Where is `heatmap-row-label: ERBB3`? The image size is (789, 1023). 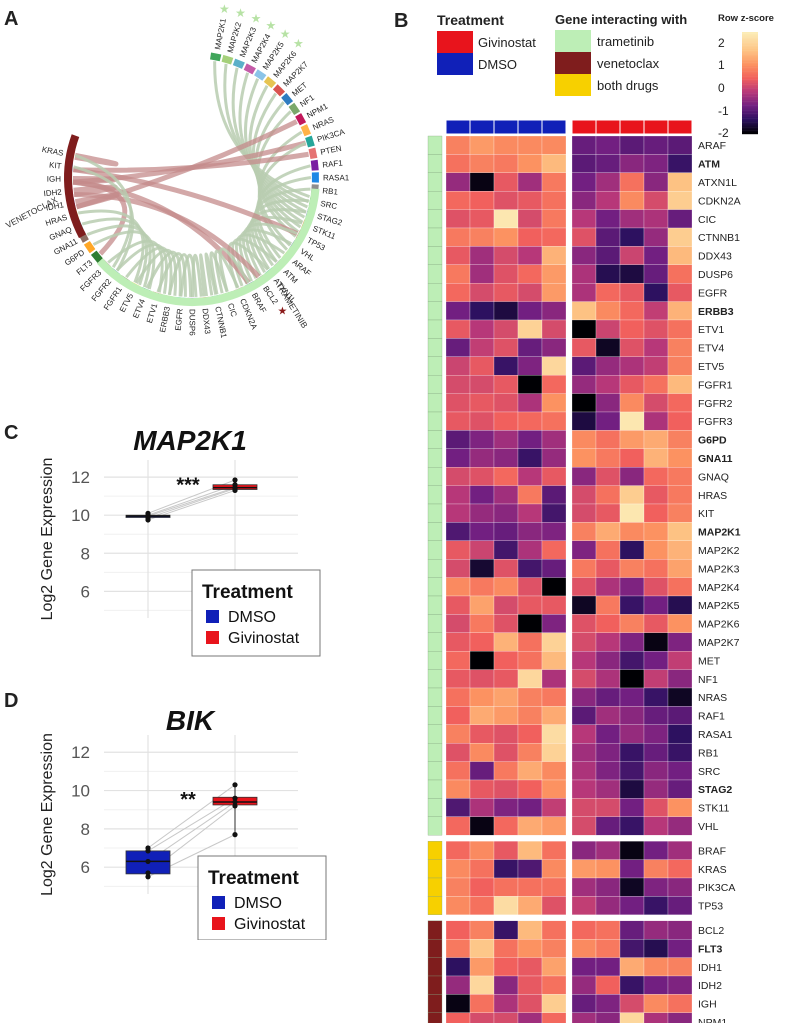 heatmap-row-label: ERBB3 is located at coordinates (716, 312).